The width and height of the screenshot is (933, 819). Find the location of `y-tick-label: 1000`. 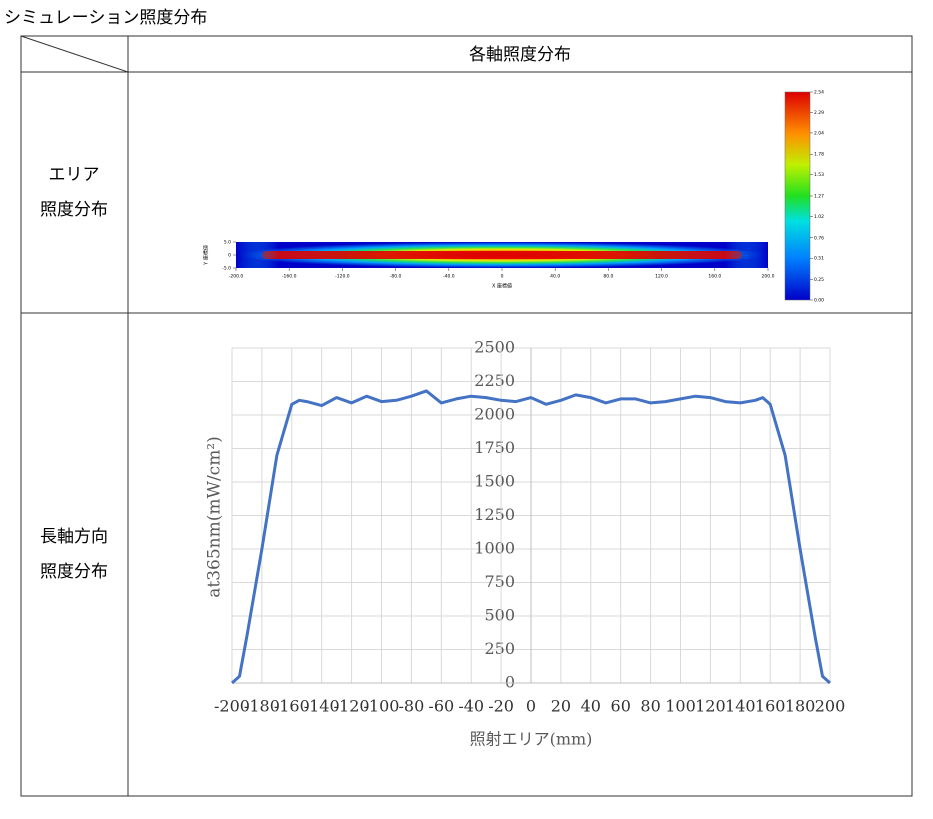

y-tick-label: 1000 is located at coordinates (494, 548).